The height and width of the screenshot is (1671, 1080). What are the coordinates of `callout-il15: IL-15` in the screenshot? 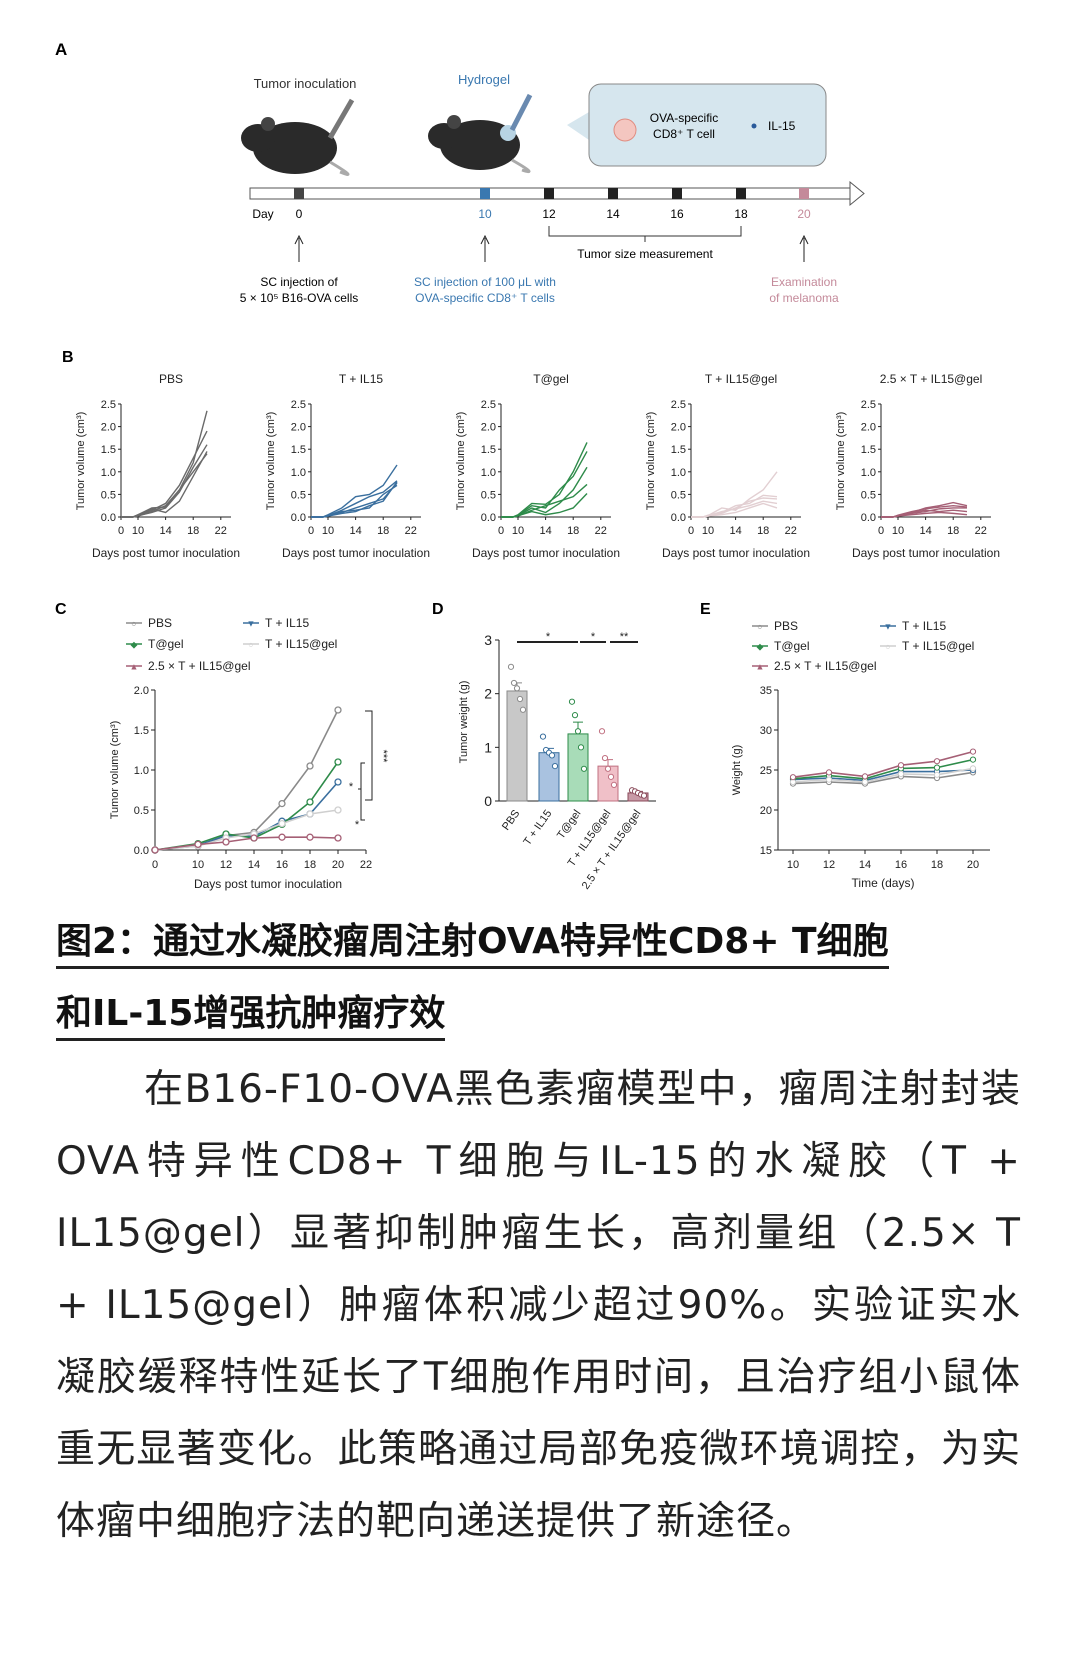 It's located at (782, 126).